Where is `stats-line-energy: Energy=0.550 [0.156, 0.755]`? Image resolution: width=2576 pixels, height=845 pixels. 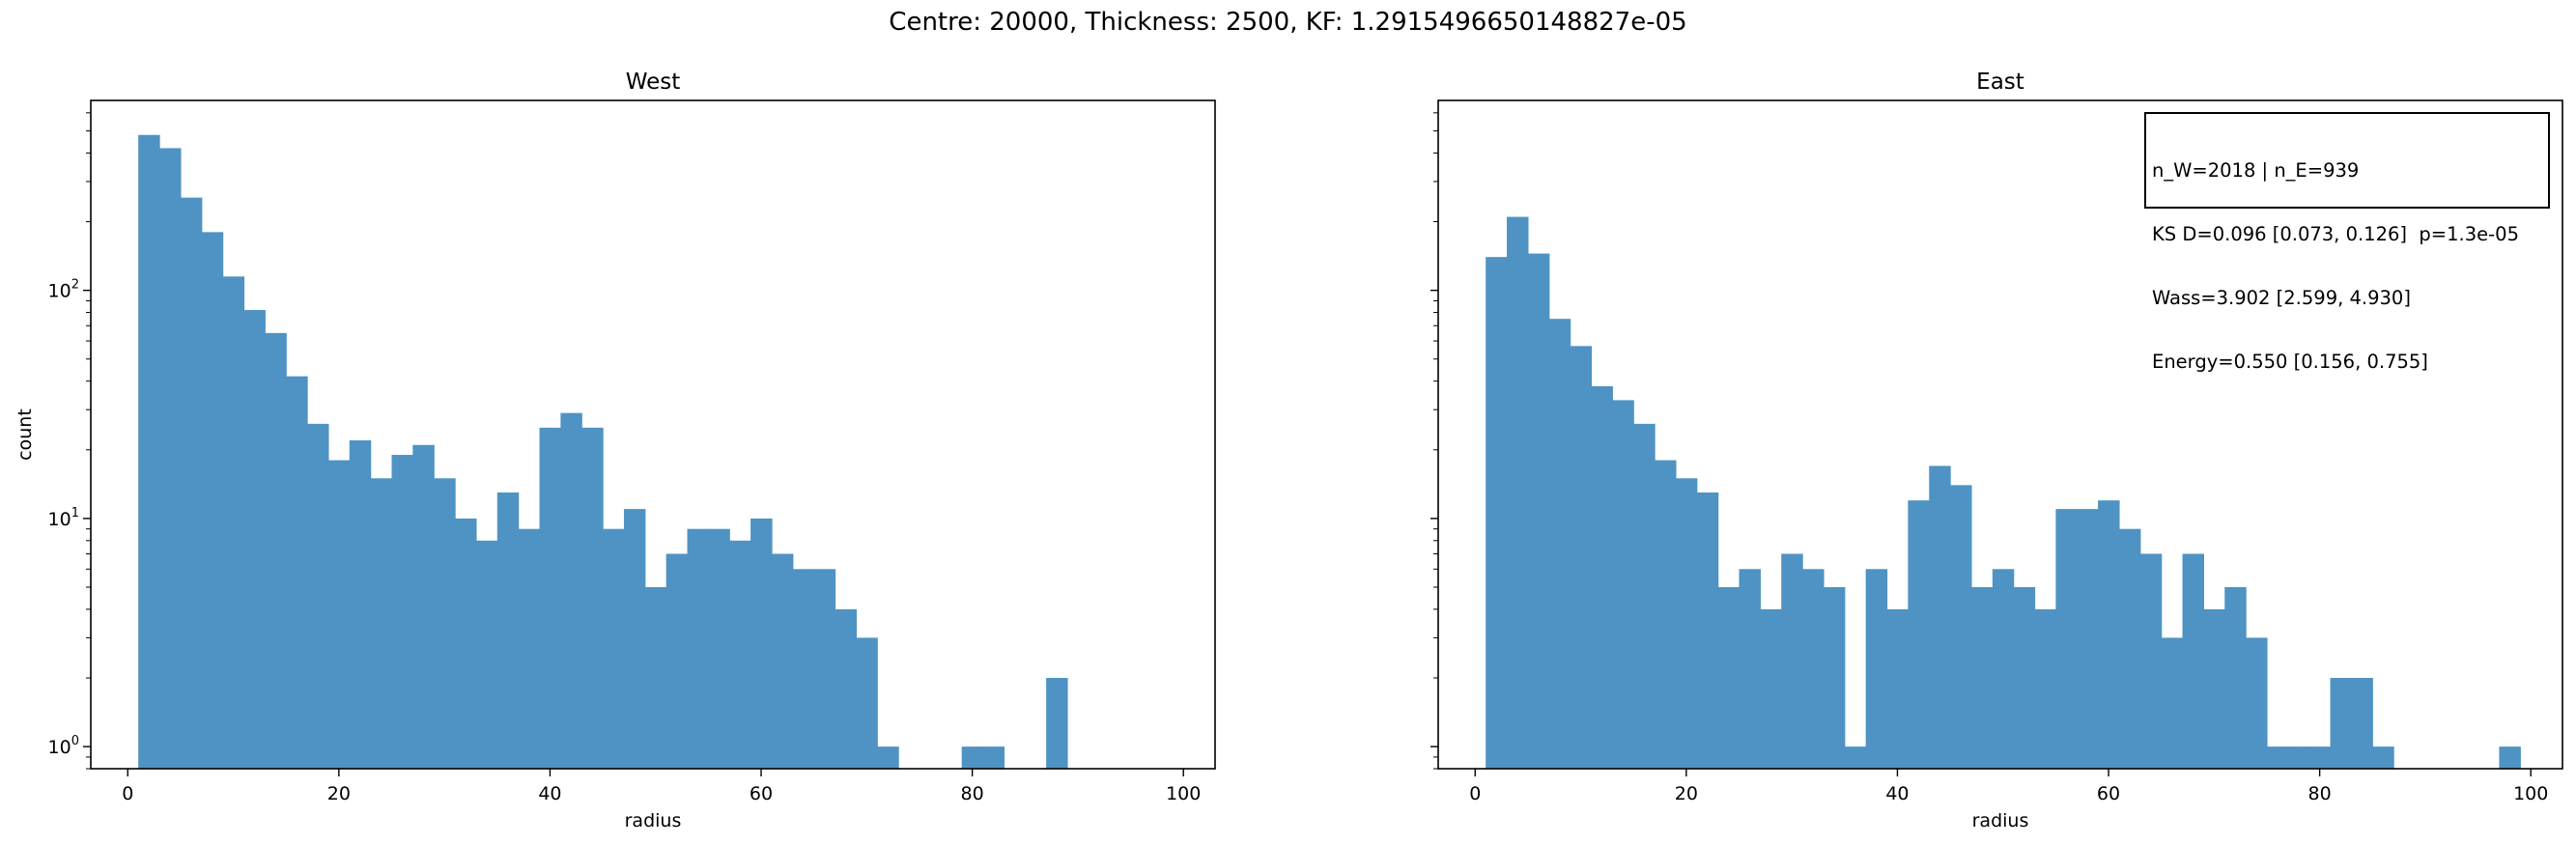
stats-line-energy: Energy=0.550 [0.156, 0.755] is located at coordinates (2290, 362).